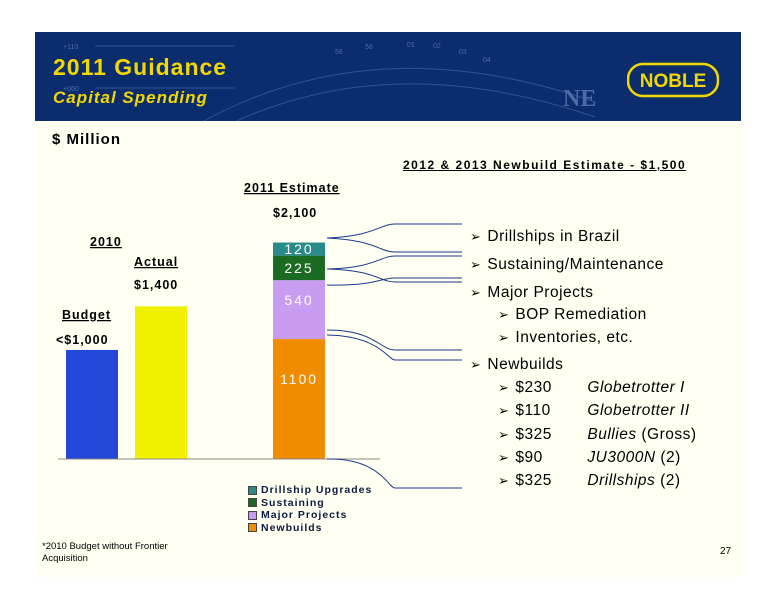  What do you see at coordinates (292, 527) in the screenshot?
I see `legend-label: Newbuilds` at bounding box center [292, 527].